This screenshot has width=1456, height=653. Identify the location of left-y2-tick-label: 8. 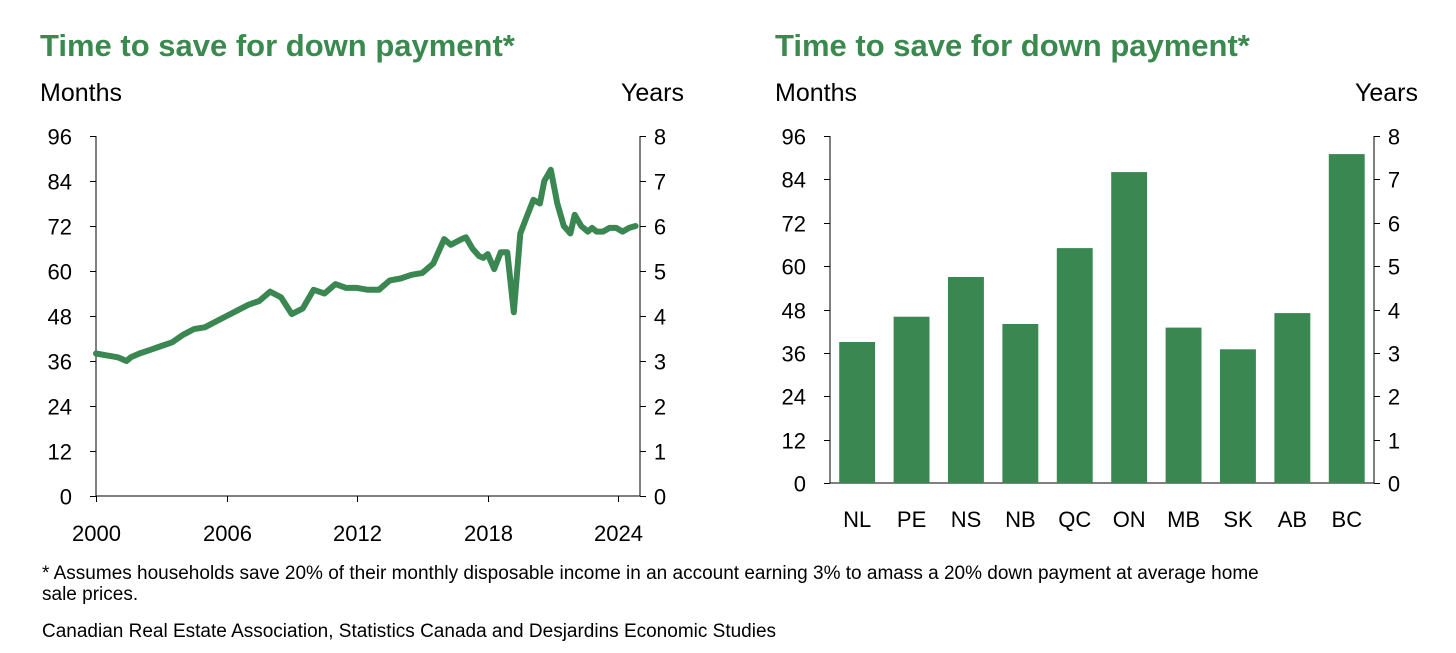
(660, 137).